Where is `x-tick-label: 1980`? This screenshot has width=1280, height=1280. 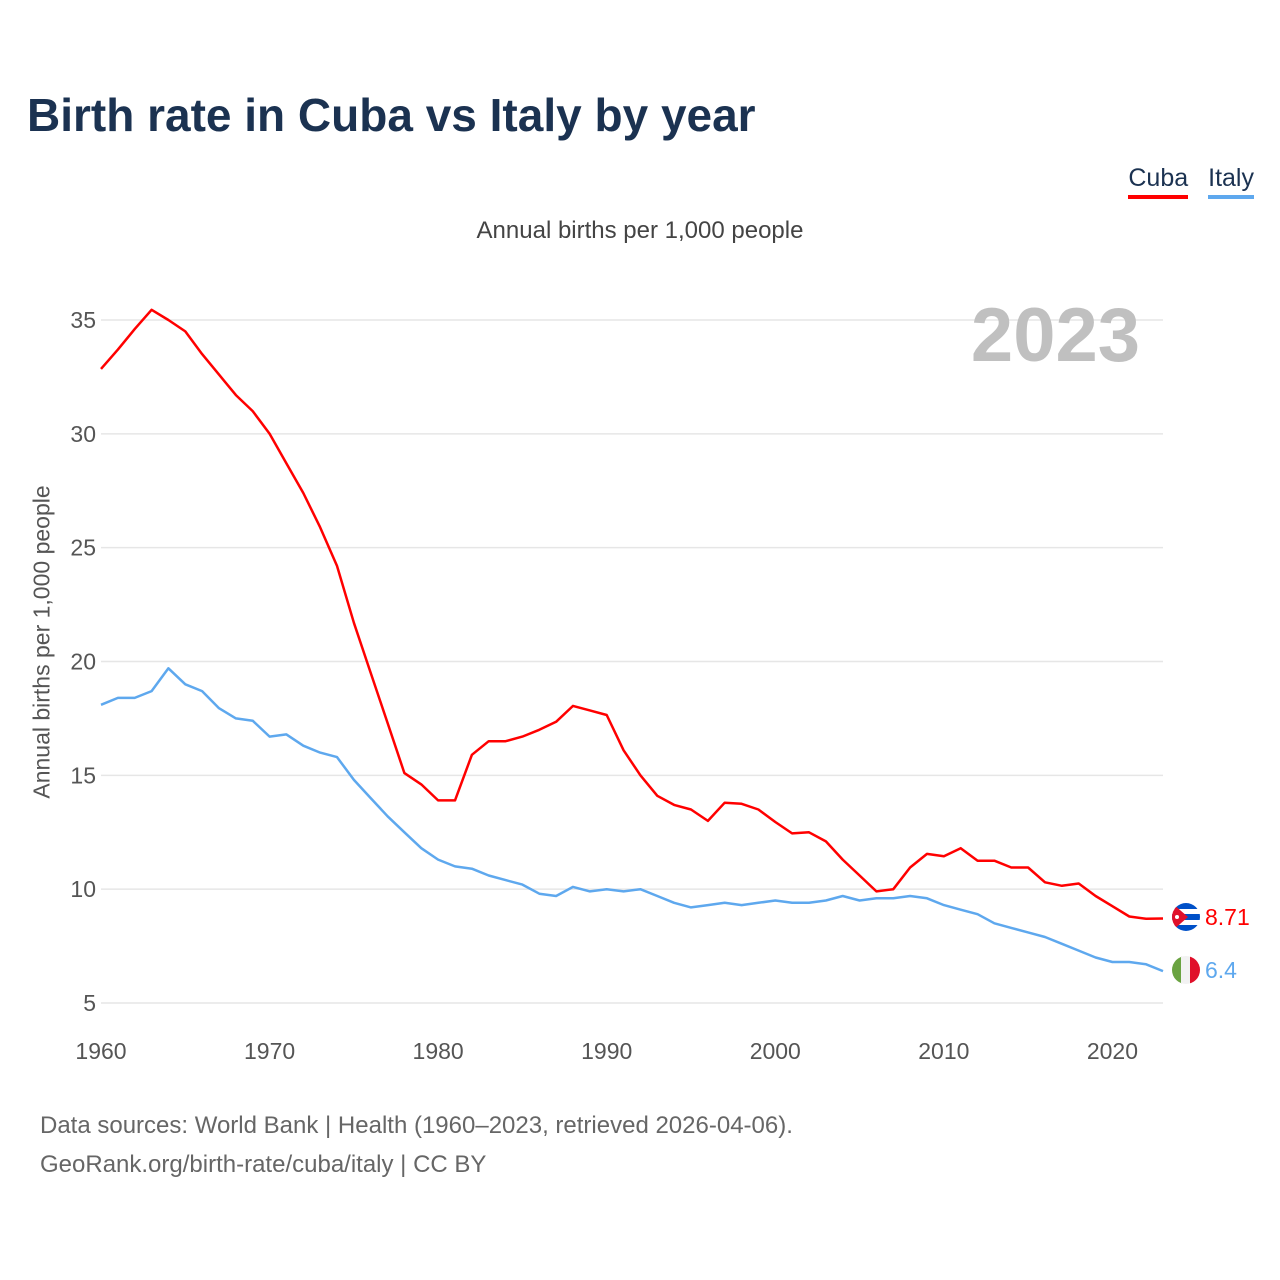
x-tick-label: 1980 is located at coordinates (438, 1051).